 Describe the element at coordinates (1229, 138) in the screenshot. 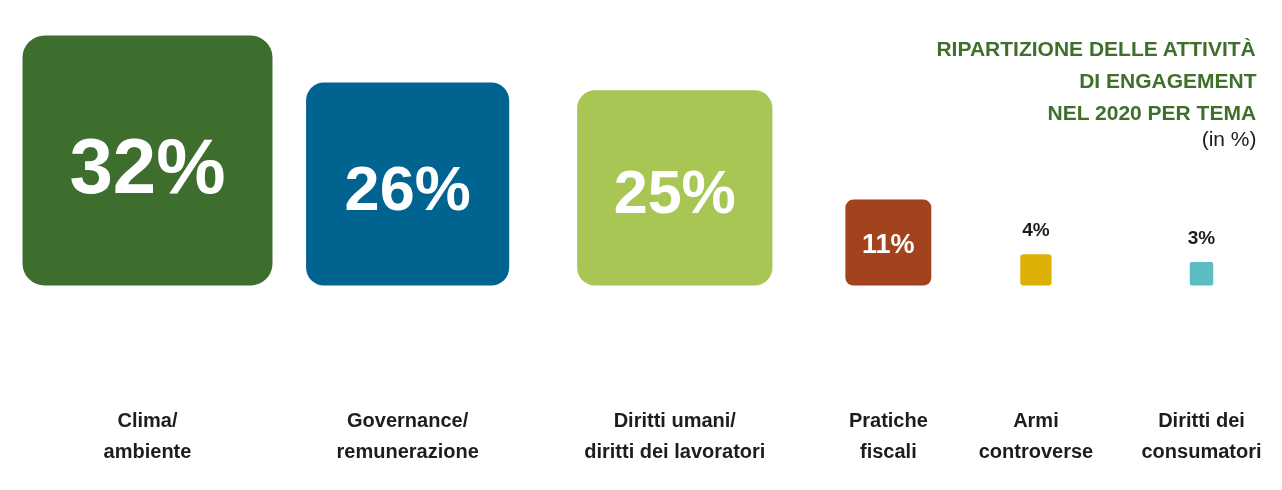

I see `text: (in %)` at that location.